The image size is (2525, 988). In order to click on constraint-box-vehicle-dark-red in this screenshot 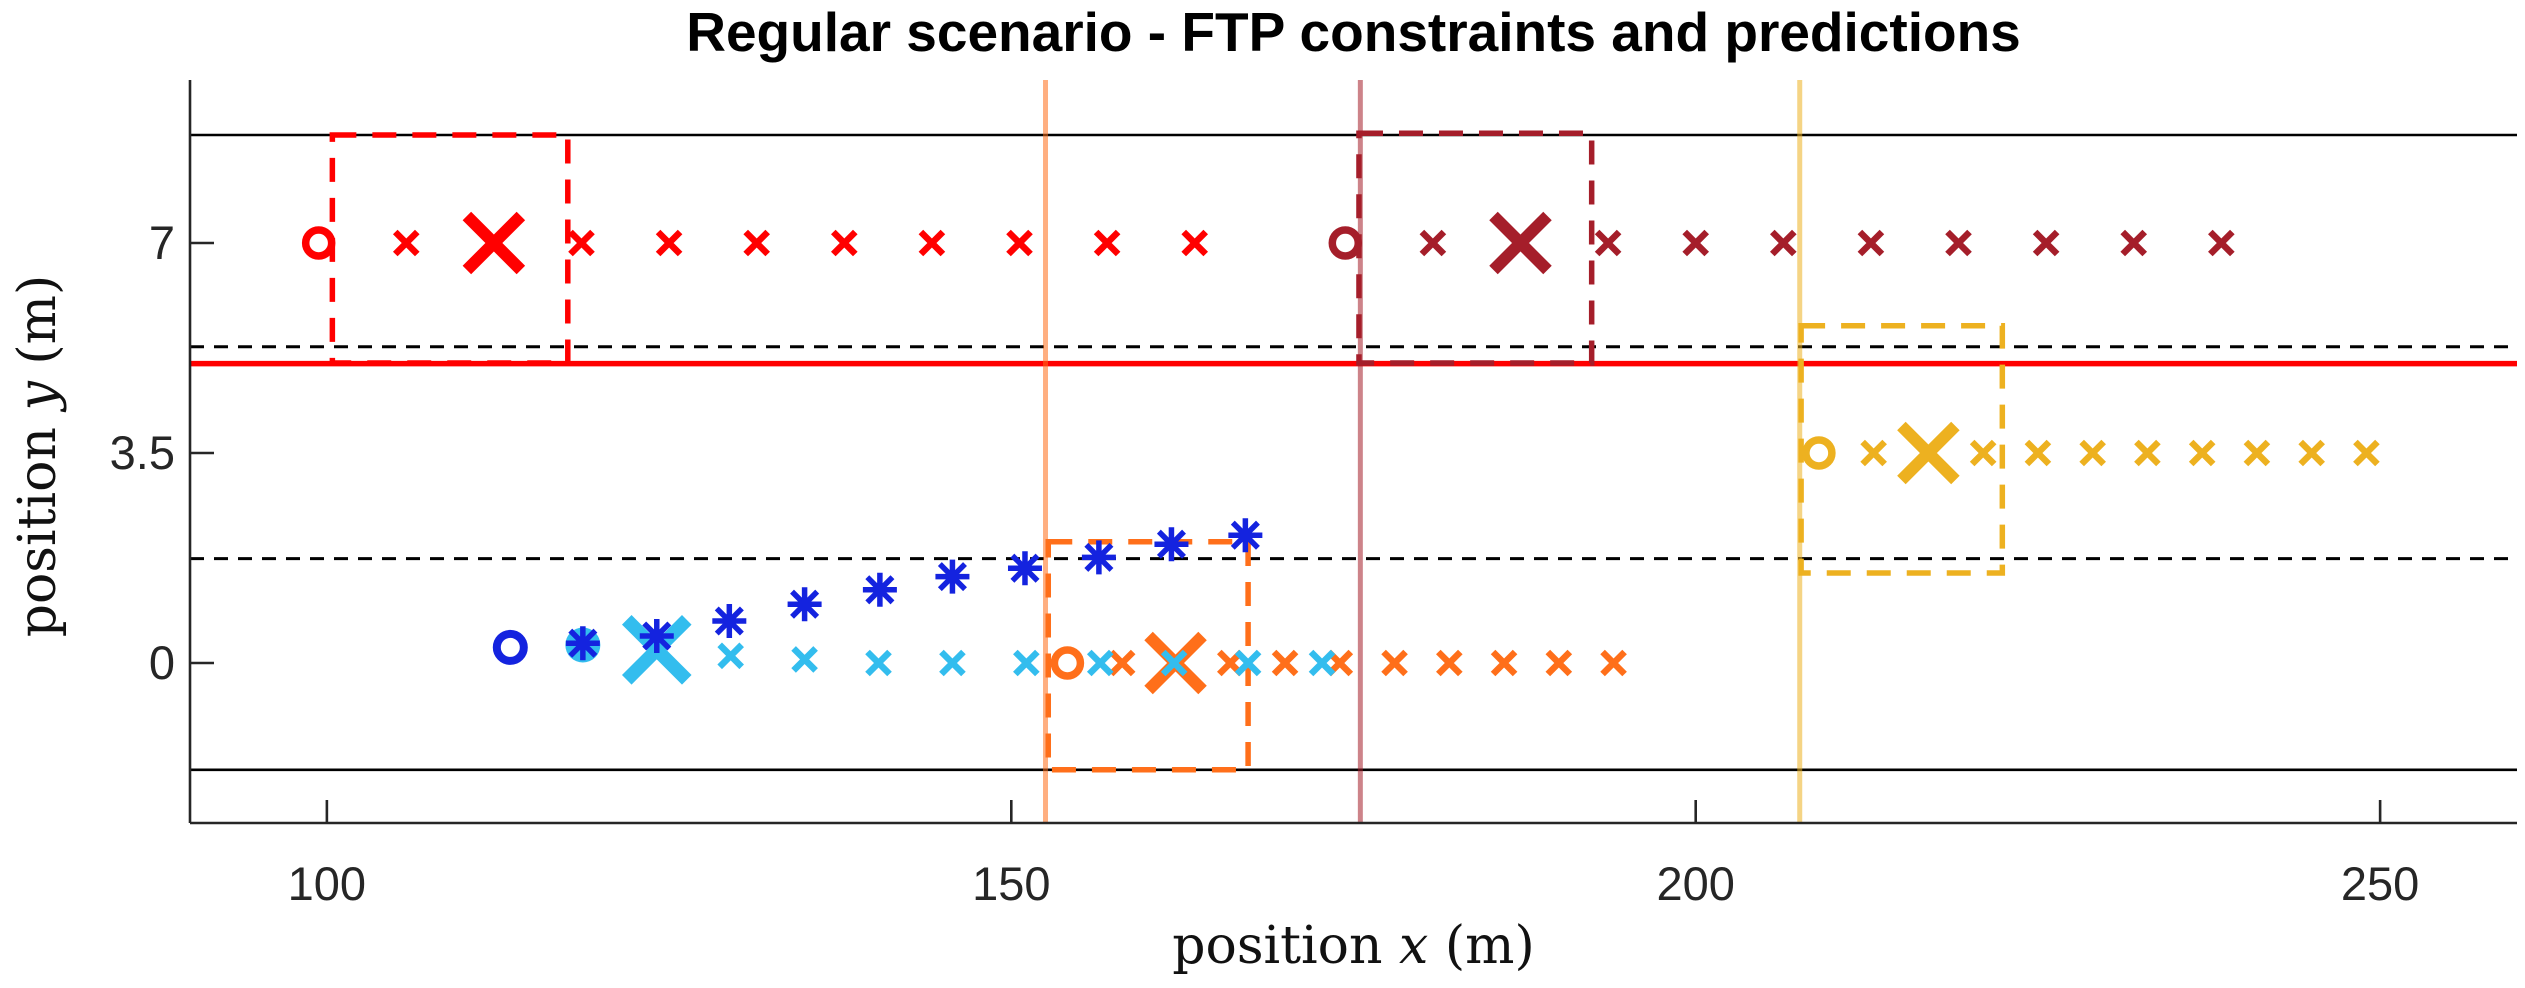, I will do `click(1475, 248)`.